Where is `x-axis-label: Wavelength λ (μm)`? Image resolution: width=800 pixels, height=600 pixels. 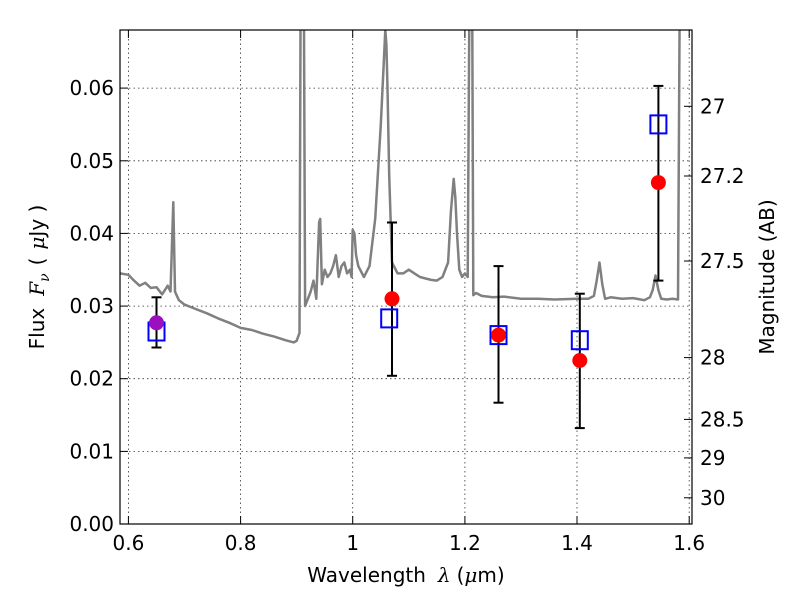 x-axis-label: Wavelength λ (μm) is located at coordinates (405, 575).